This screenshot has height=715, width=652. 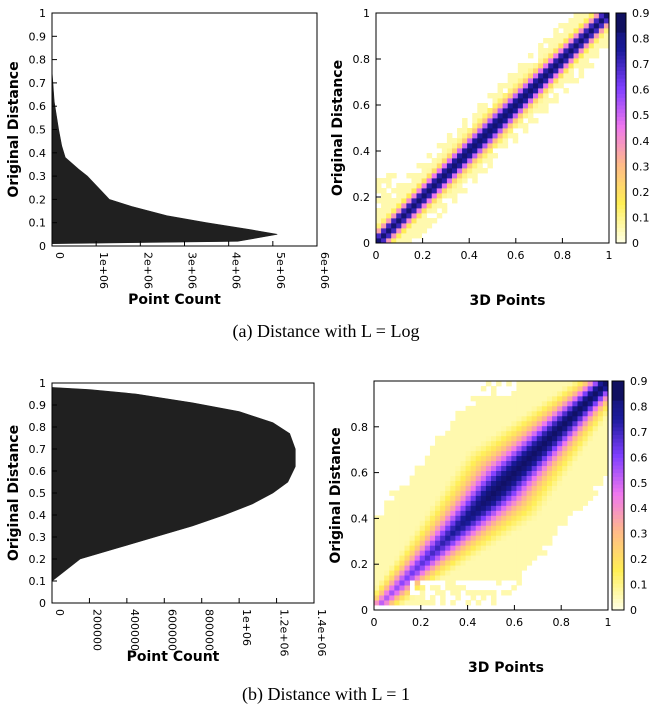 I want to click on colorbar-tick-label: 0.7, so click(x=641, y=64).